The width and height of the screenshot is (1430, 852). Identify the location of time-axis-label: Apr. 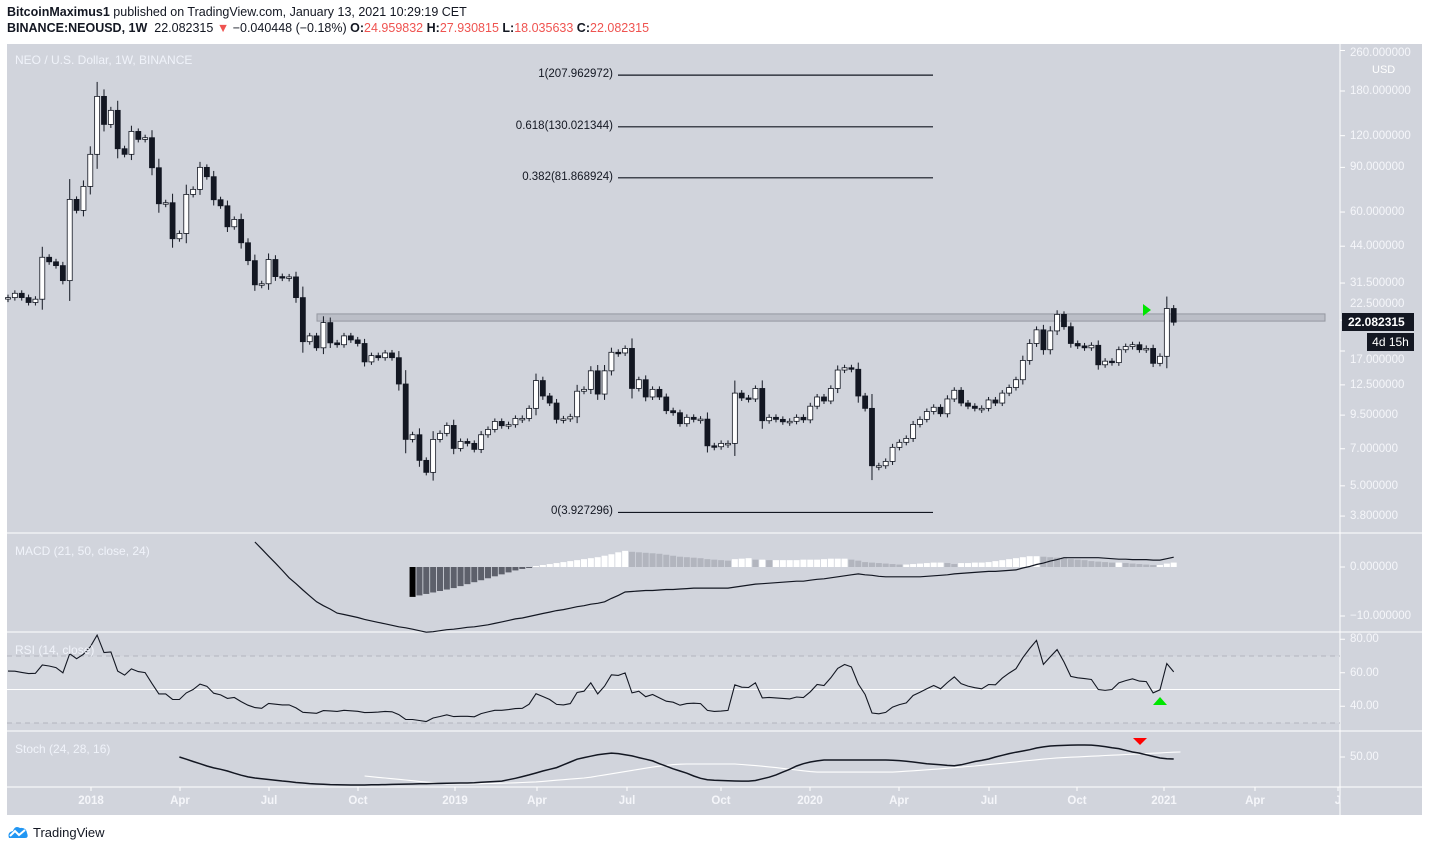
(180, 801).